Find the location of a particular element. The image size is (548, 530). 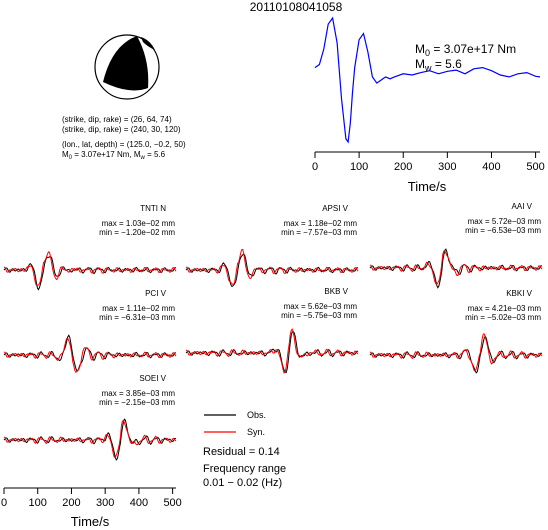

bottom-x-tick-label: 200 is located at coordinates (71, 503).